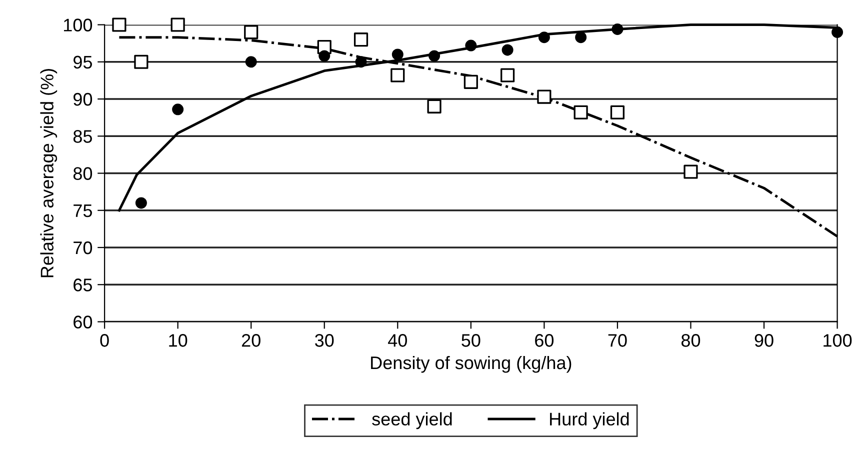 The image size is (857, 450). What do you see at coordinates (83, 62) in the screenshot?
I see `y-tick-label: 95` at bounding box center [83, 62].